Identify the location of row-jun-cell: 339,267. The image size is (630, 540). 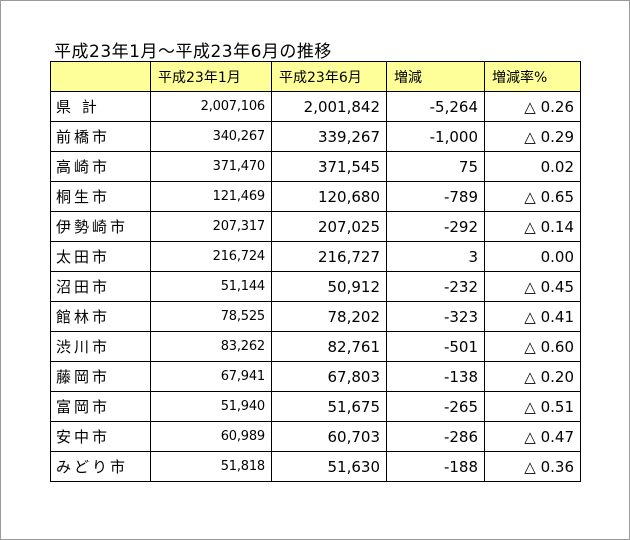
(329, 136).